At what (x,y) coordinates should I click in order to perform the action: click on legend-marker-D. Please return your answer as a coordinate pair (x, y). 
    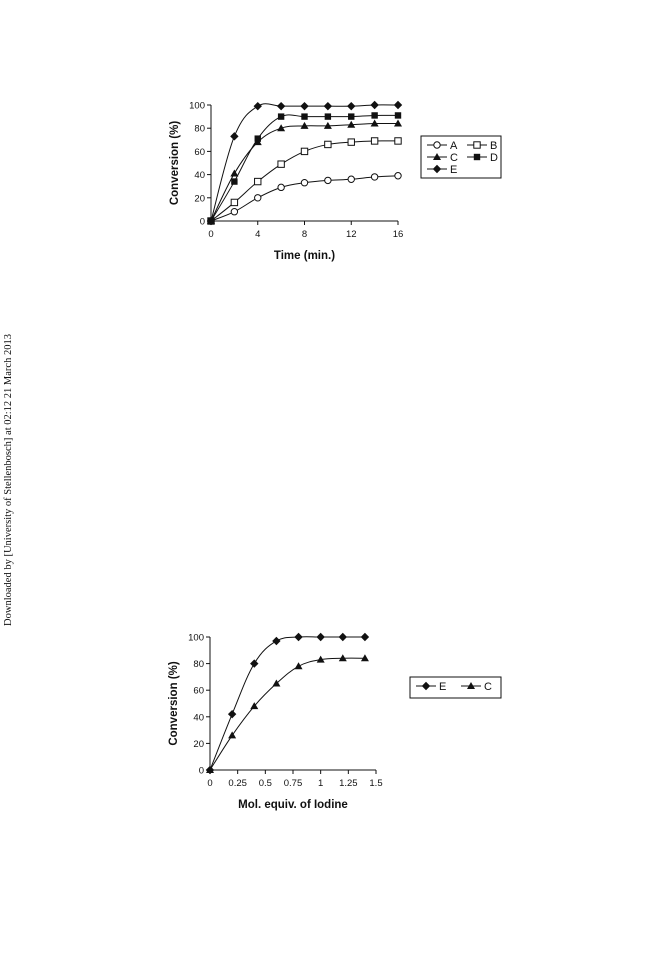
    Looking at the image, I should click on (477, 157).